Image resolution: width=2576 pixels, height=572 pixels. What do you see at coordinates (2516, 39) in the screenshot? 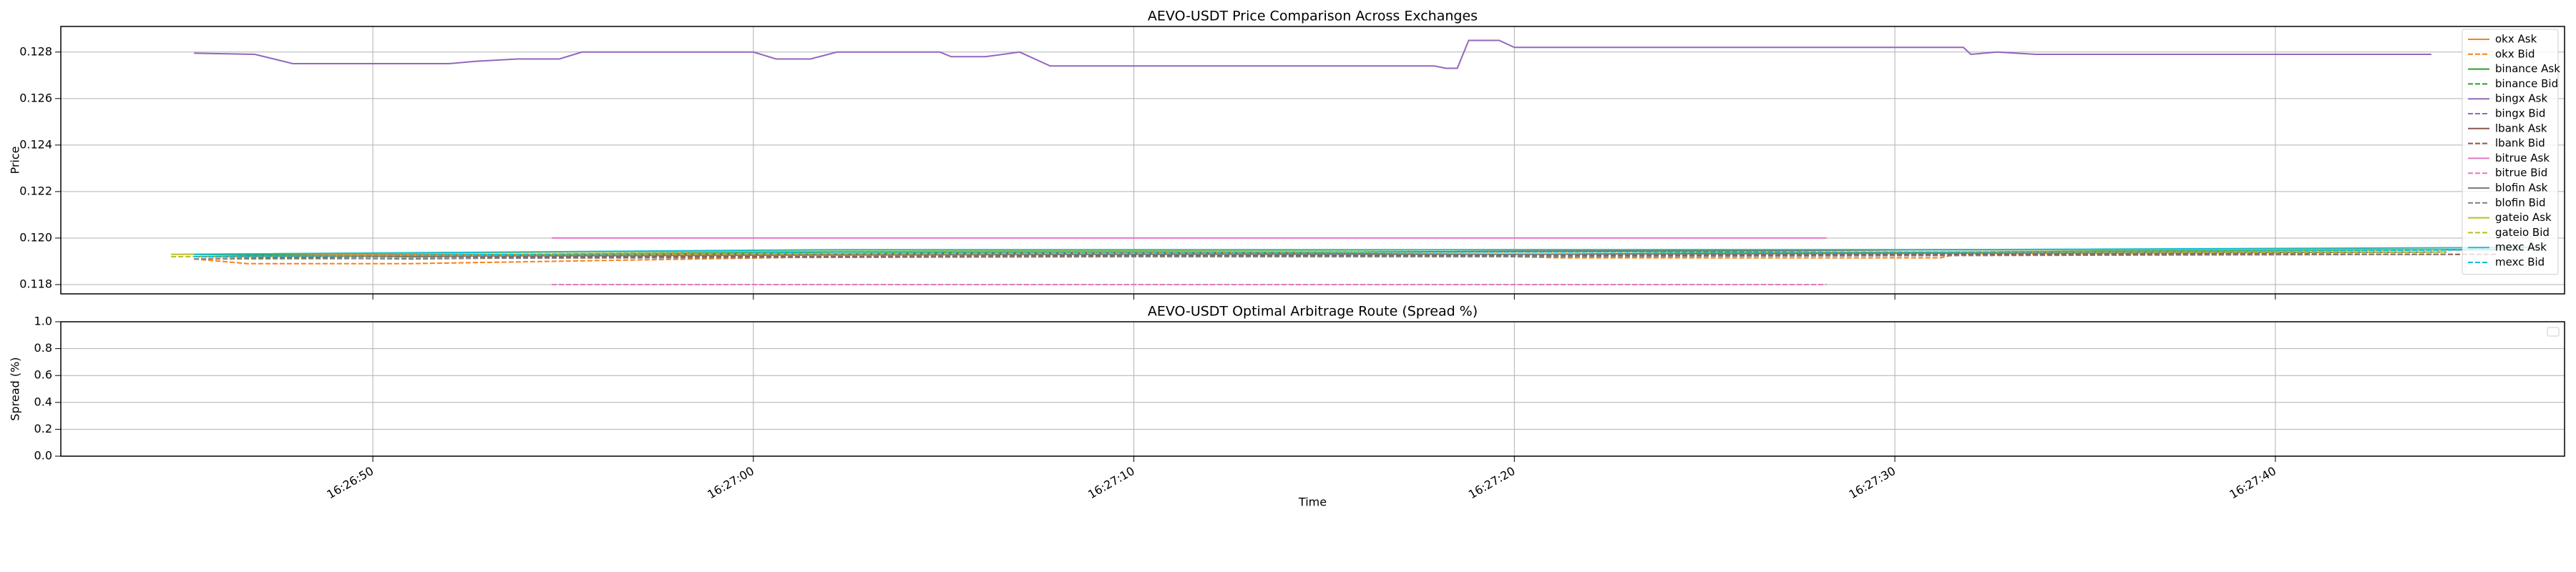
I see `legend-label: okx Ask` at bounding box center [2516, 39].